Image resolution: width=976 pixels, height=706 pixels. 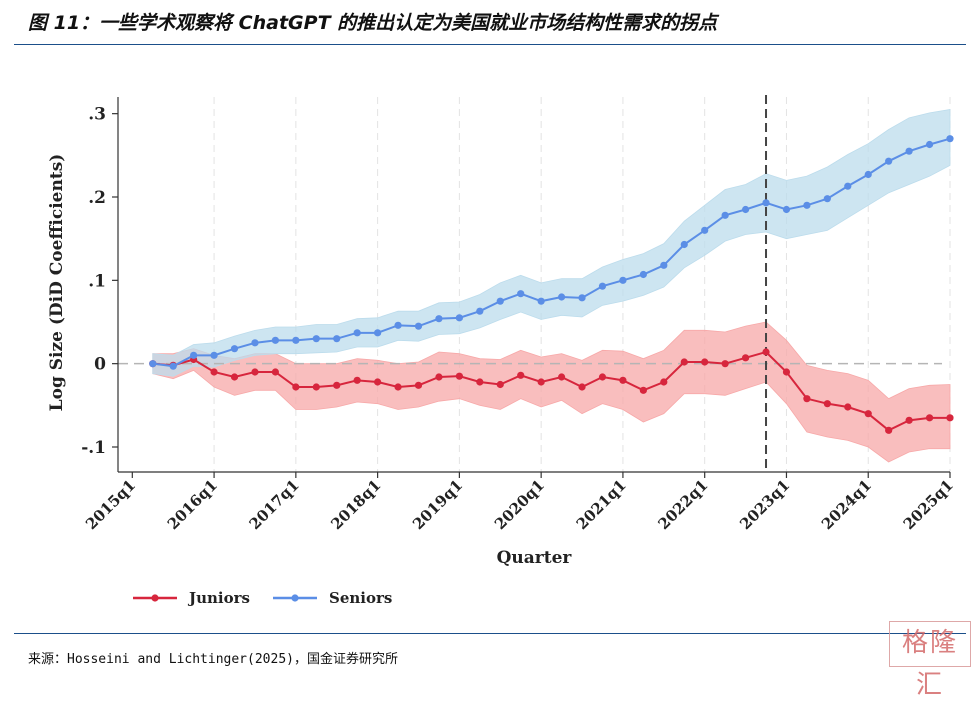 I want to click on legend: Juniors Seniors, so click(x=262, y=598).